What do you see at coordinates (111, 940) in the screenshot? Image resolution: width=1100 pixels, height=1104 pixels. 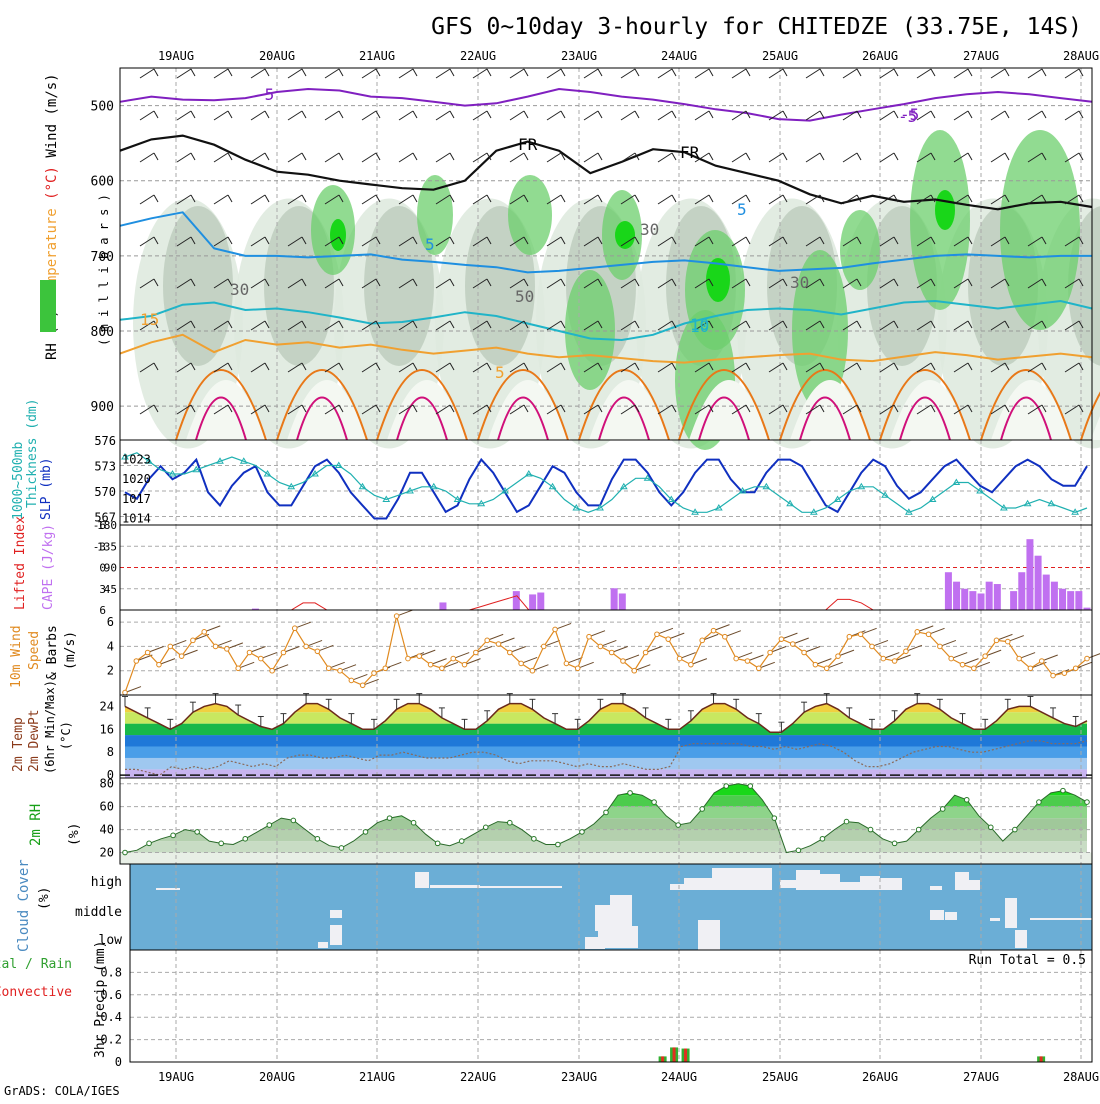 I see `cloud-level-label: low` at bounding box center [111, 940].